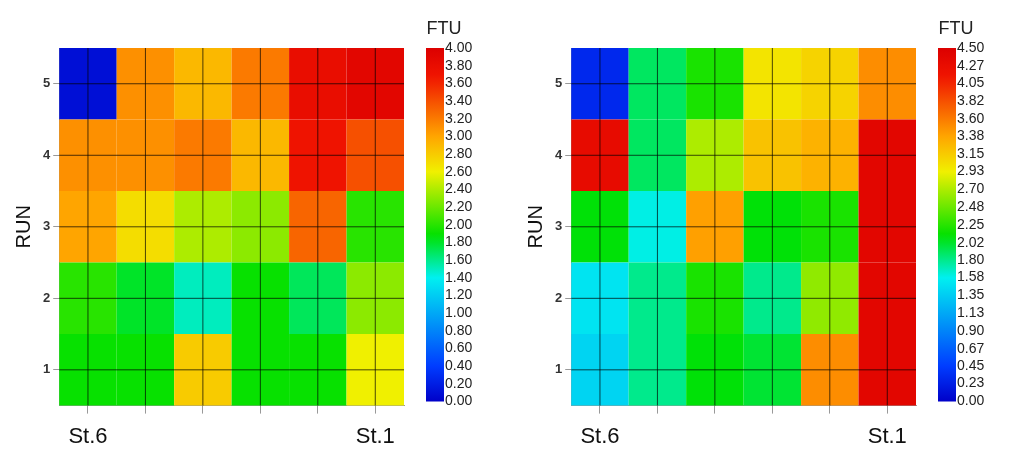 The image size is (1024, 466). I want to click on color-bar-label: 0.67, so click(971, 347).